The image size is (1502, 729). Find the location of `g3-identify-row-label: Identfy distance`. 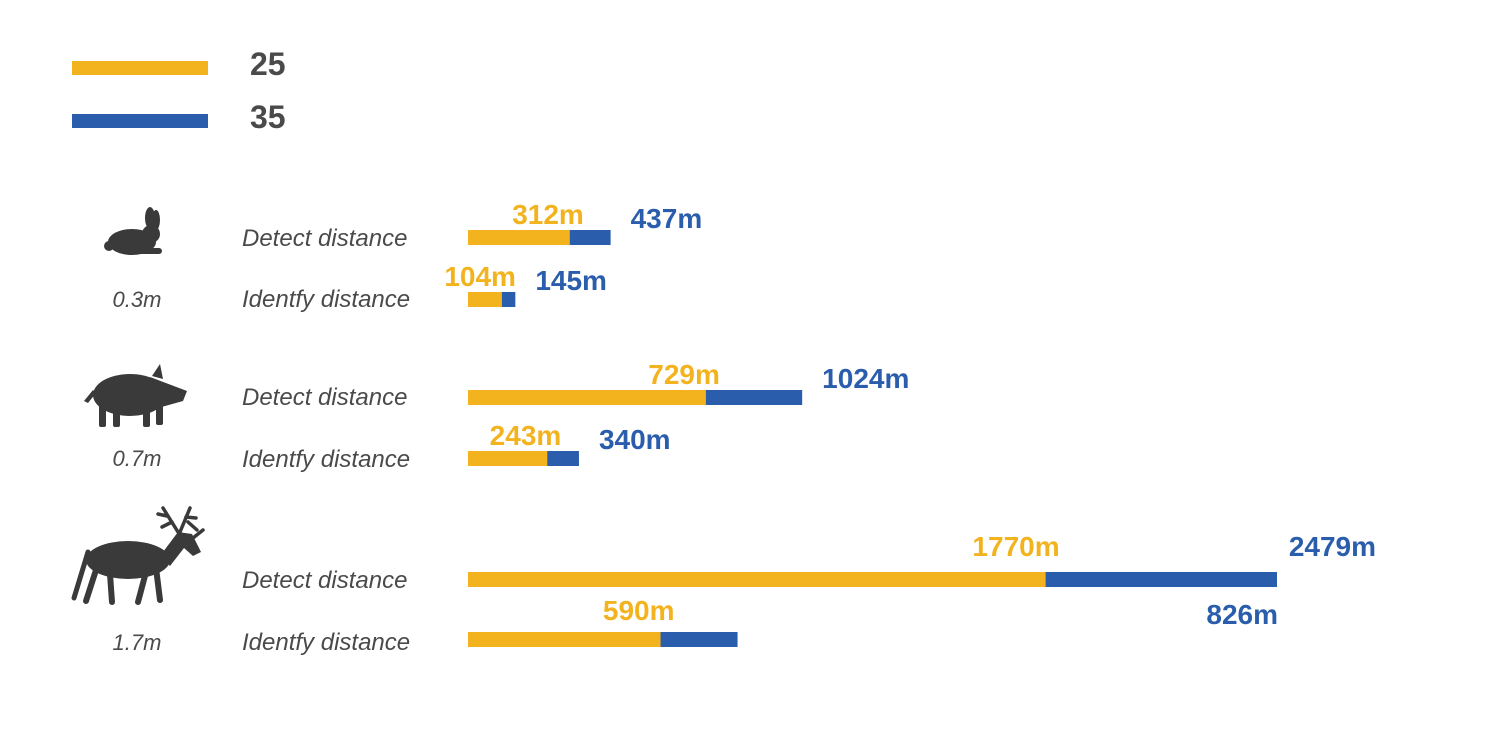

g3-identify-row-label: Identfy distance is located at coordinates (326, 642).